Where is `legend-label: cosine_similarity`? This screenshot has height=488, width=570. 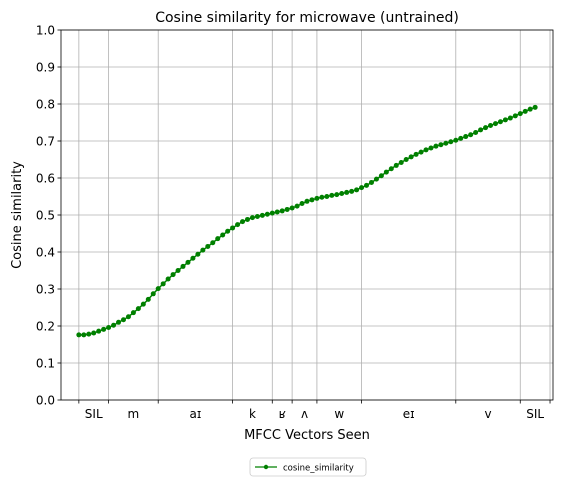
legend-label: cosine_similarity is located at coordinates (318, 469).